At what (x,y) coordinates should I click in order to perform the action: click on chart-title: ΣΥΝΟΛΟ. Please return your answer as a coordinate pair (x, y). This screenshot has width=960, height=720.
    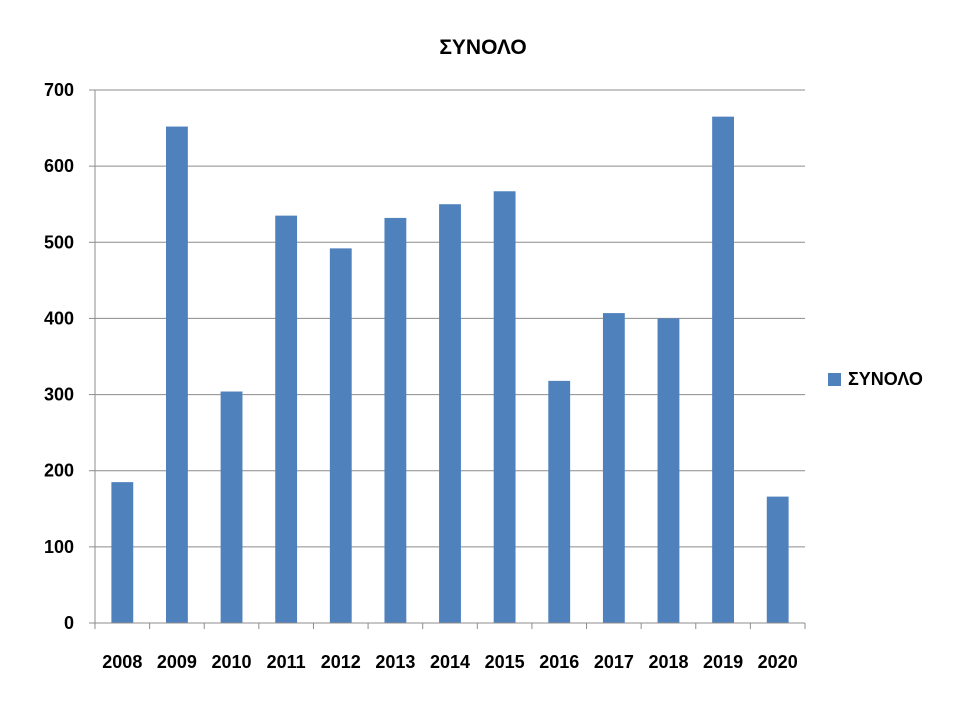
    Looking at the image, I should click on (483, 47).